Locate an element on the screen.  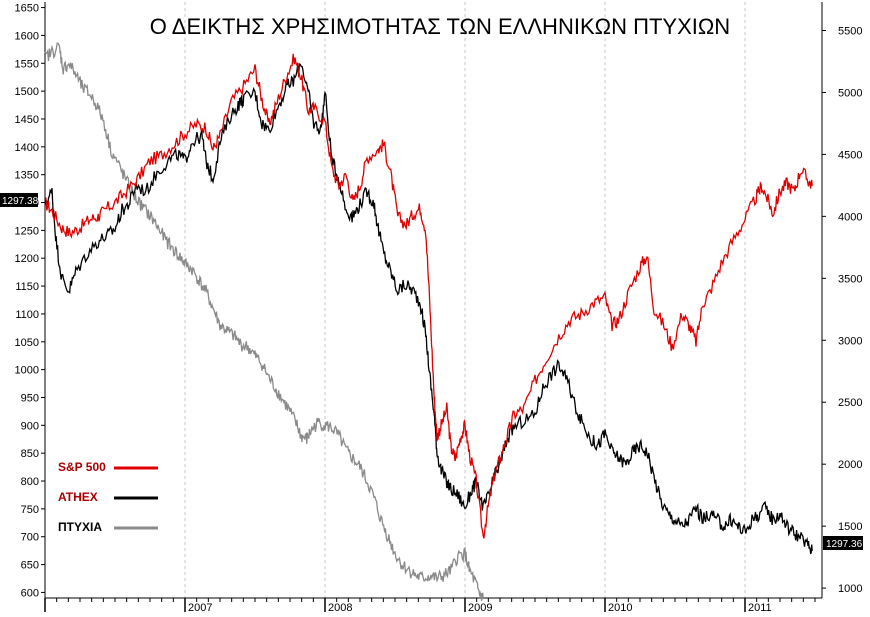
left-tick-label: 1400 is located at coordinates (27, 148).